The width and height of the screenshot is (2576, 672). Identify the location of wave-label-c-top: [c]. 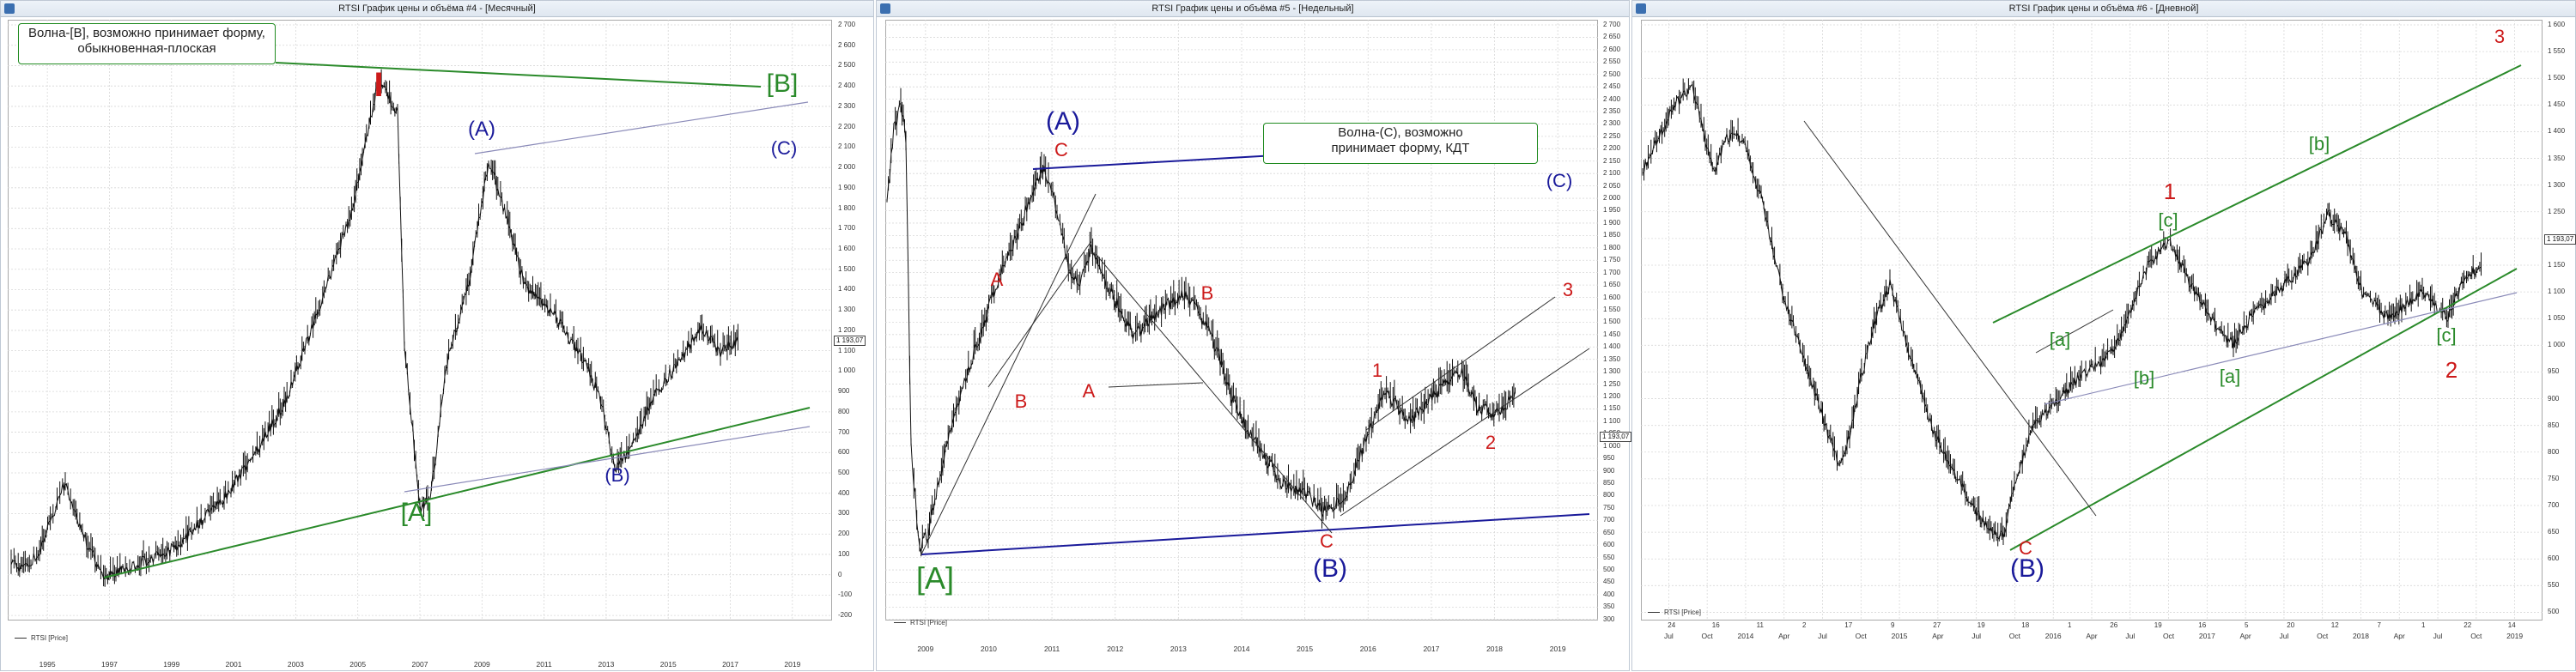
(2168, 220).